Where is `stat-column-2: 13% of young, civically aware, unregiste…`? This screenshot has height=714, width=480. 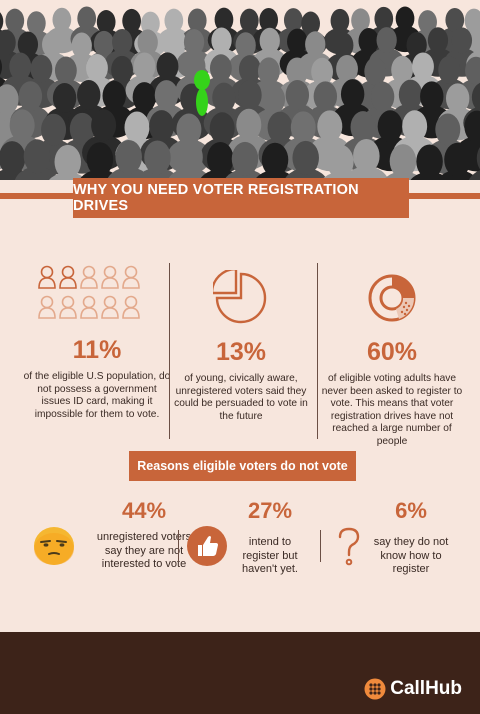 stat-column-2: 13% of young, civically aware, unregiste… is located at coordinates (241, 342).